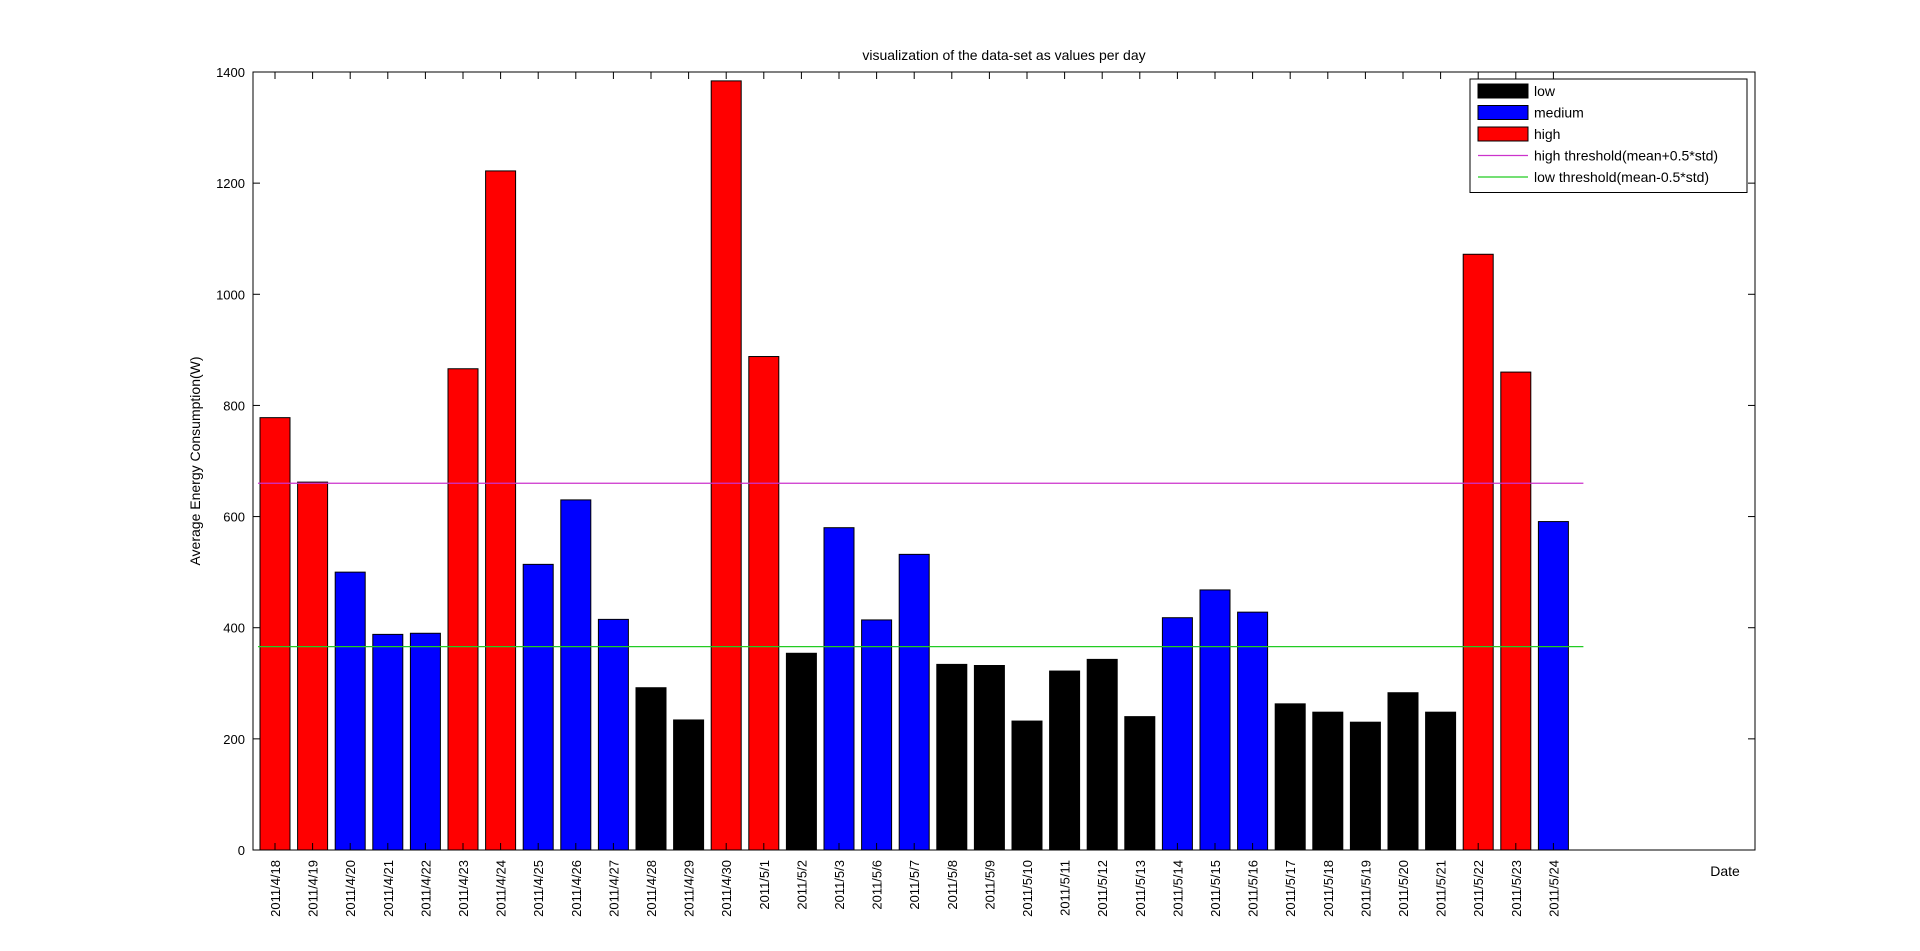  I want to click on y-tick-label: 1000, so click(230, 294).